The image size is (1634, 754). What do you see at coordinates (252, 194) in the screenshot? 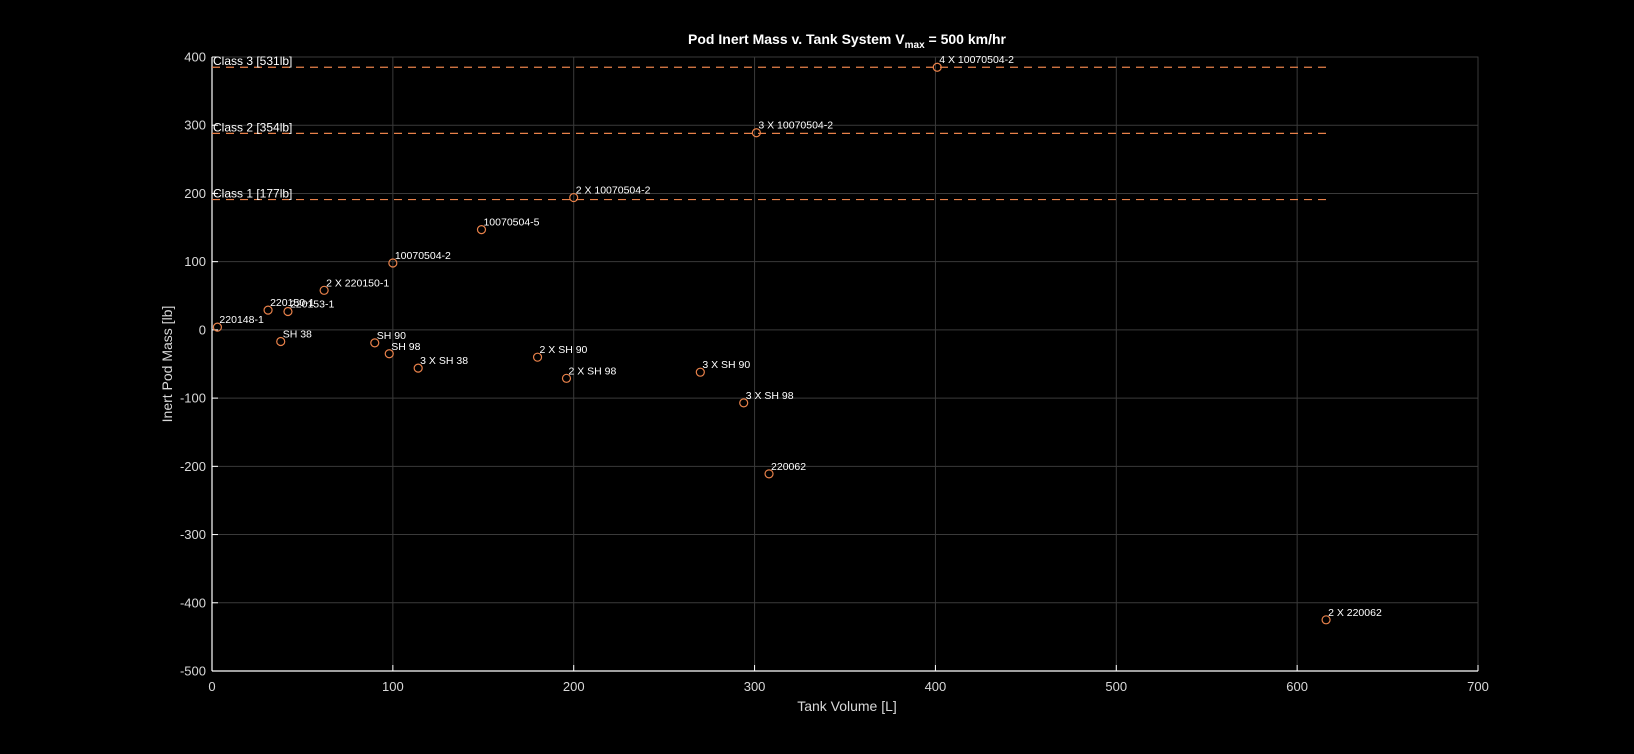
I see `reference-label: Class 1 [177lb]` at bounding box center [252, 194].